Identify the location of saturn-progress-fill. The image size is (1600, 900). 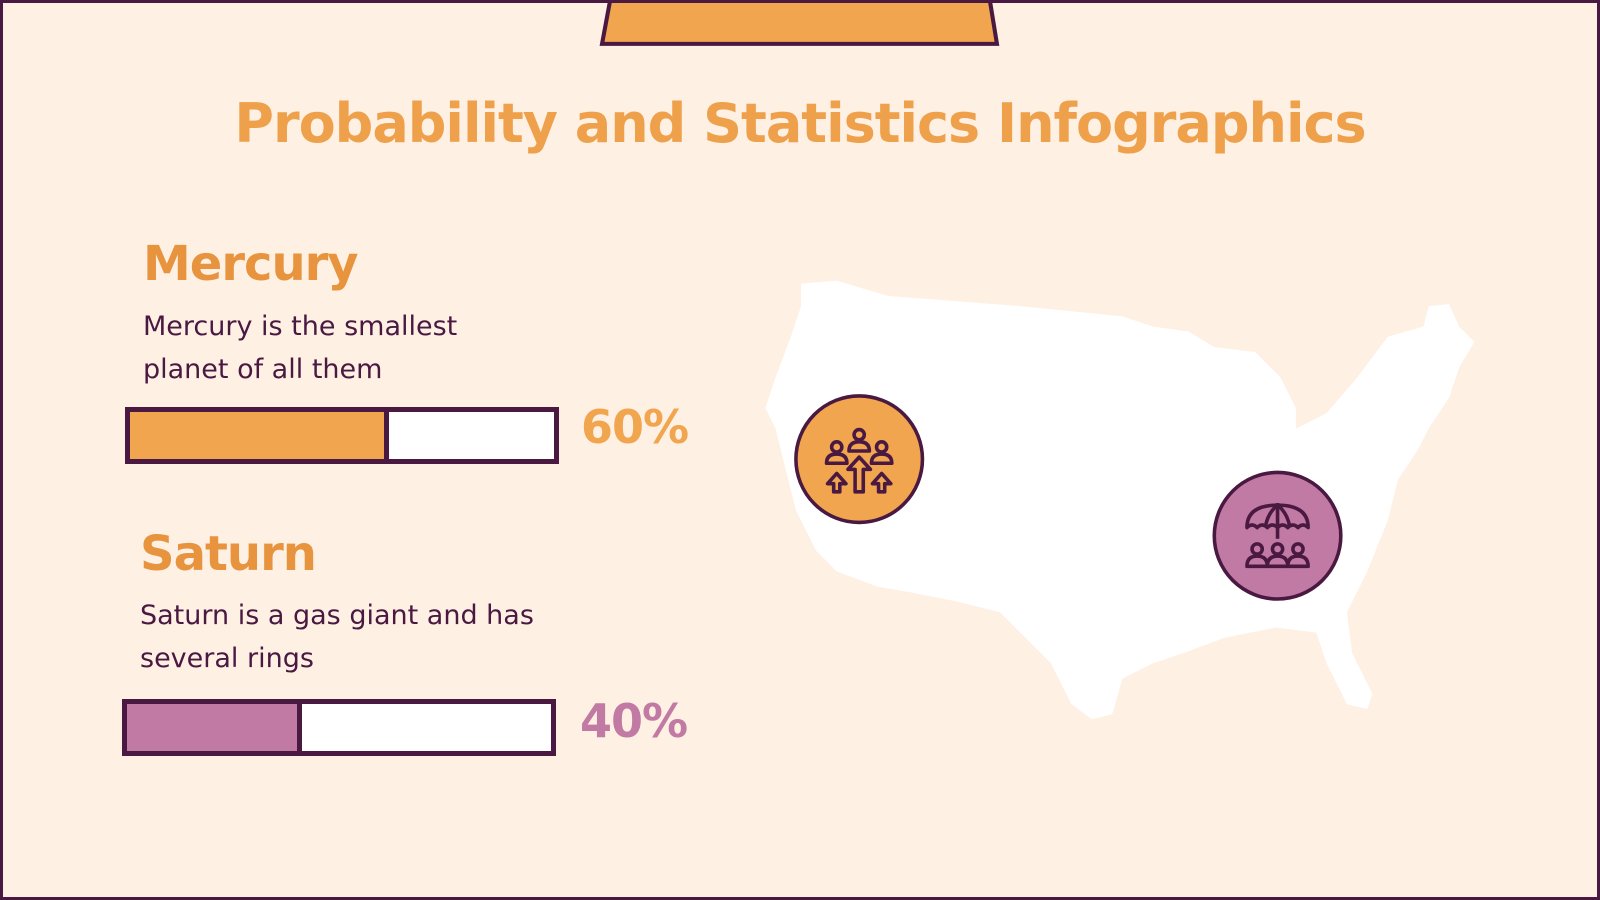
(214, 727).